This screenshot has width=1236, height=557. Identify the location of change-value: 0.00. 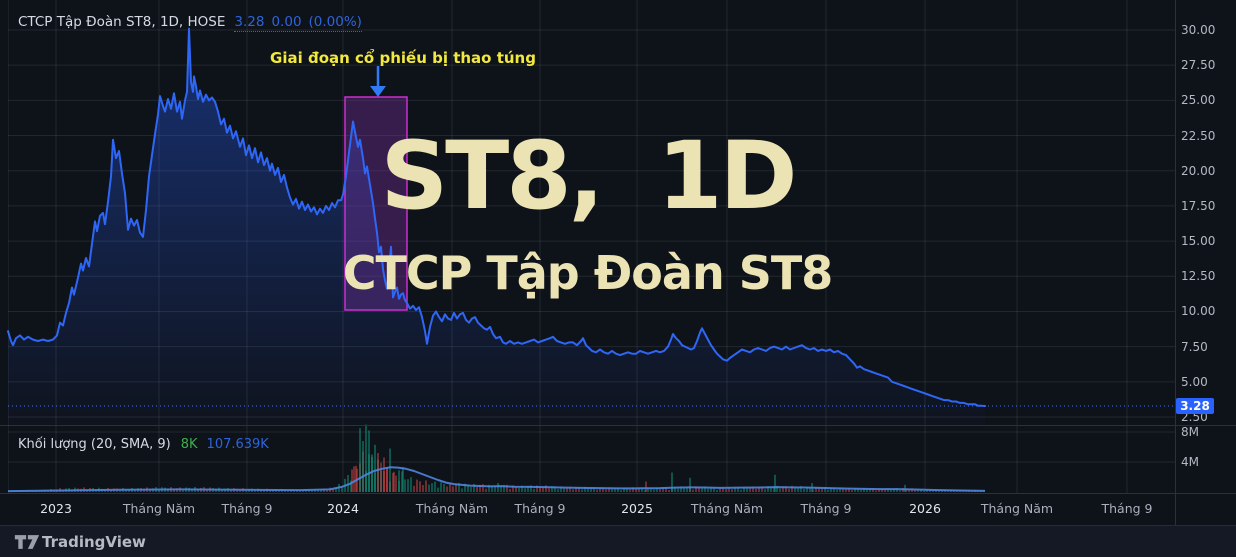
(286, 22).